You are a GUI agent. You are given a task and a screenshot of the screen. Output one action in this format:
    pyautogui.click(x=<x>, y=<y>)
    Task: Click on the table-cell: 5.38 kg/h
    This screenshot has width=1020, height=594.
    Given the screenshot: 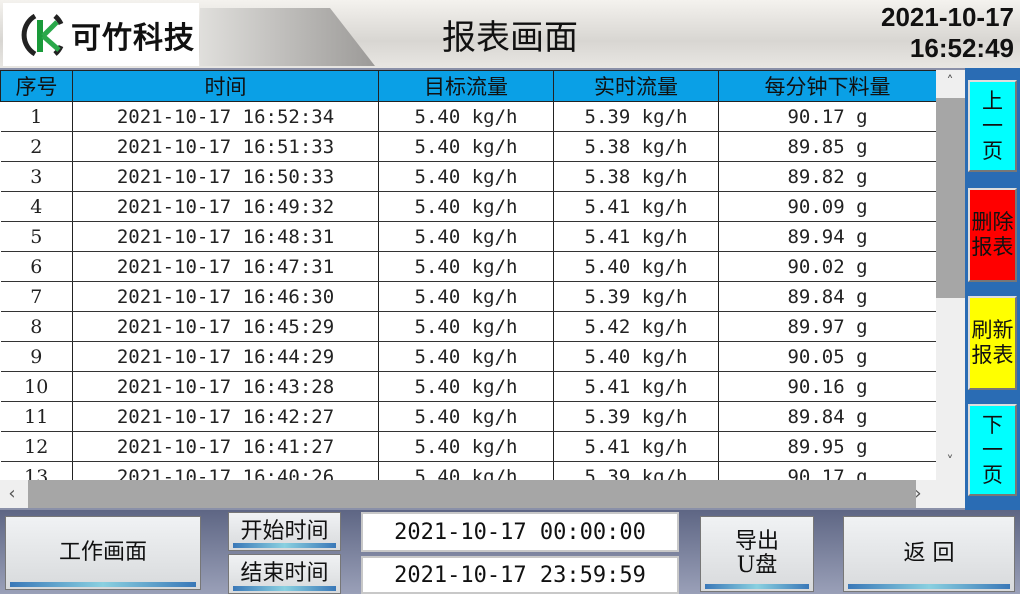 What is the action you would take?
    pyautogui.click(x=636, y=176)
    